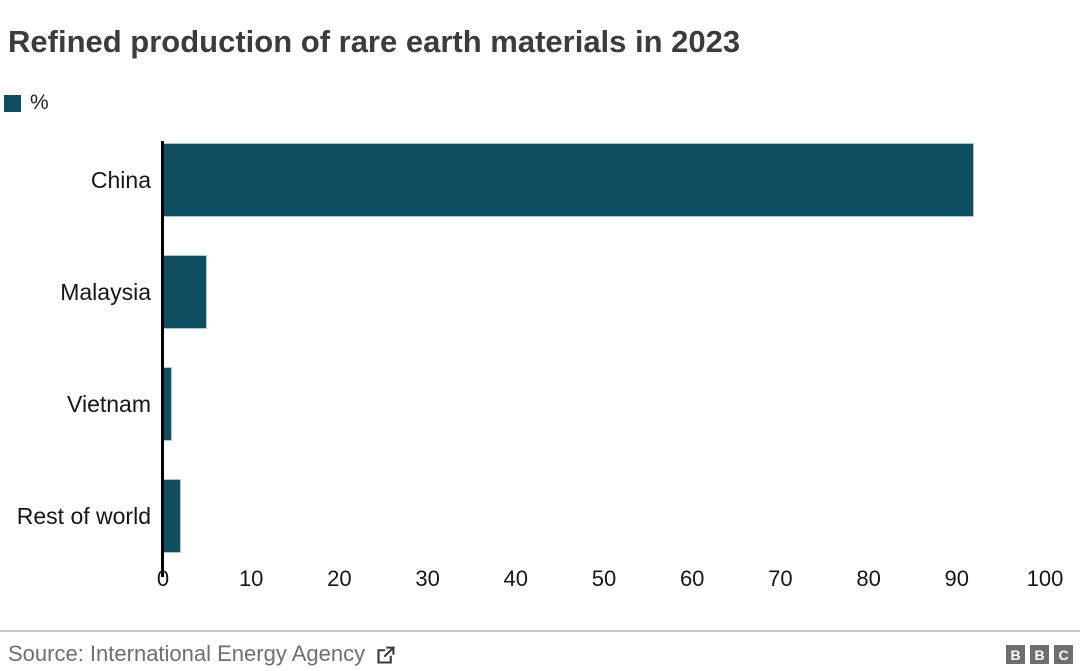 The height and width of the screenshot is (671, 1080). I want to click on category-label: Malaysia, so click(105, 291).